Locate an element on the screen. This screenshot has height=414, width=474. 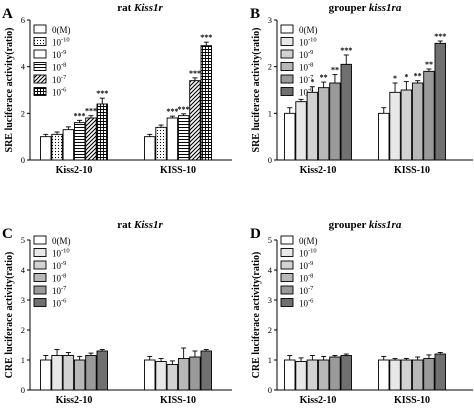
panel-title: grouper kiss1ra is located at coordinates (365, 225).